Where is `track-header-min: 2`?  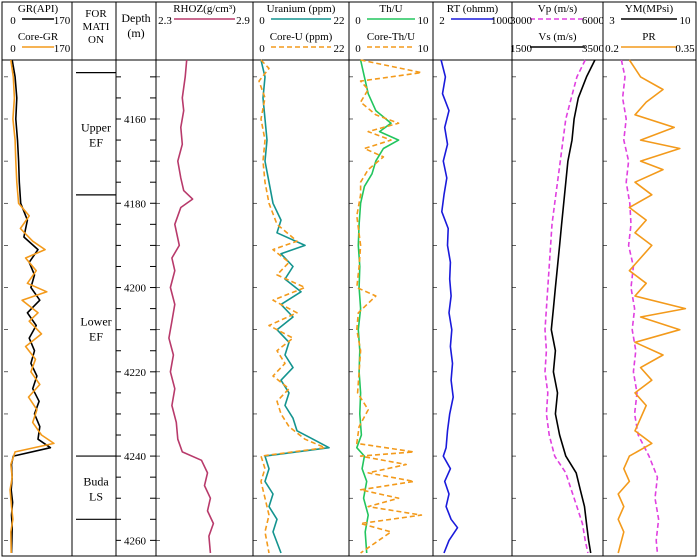 track-header-min: 2 is located at coordinates (442, 21).